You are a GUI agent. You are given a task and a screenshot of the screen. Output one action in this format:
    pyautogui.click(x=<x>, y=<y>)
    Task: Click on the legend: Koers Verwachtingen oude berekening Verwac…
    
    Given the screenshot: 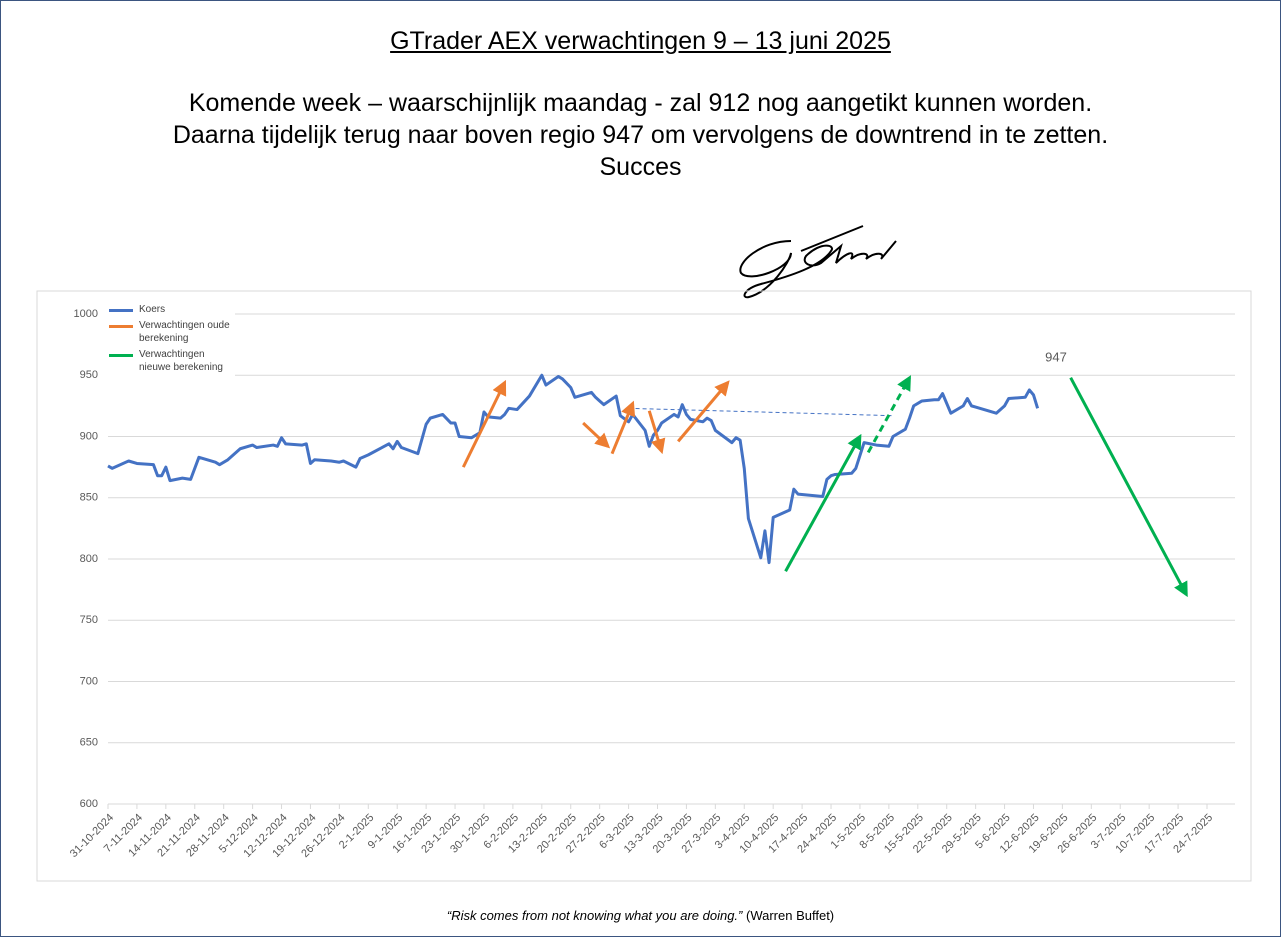 What is the action you would take?
    pyautogui.click(x=170, y=340)
    